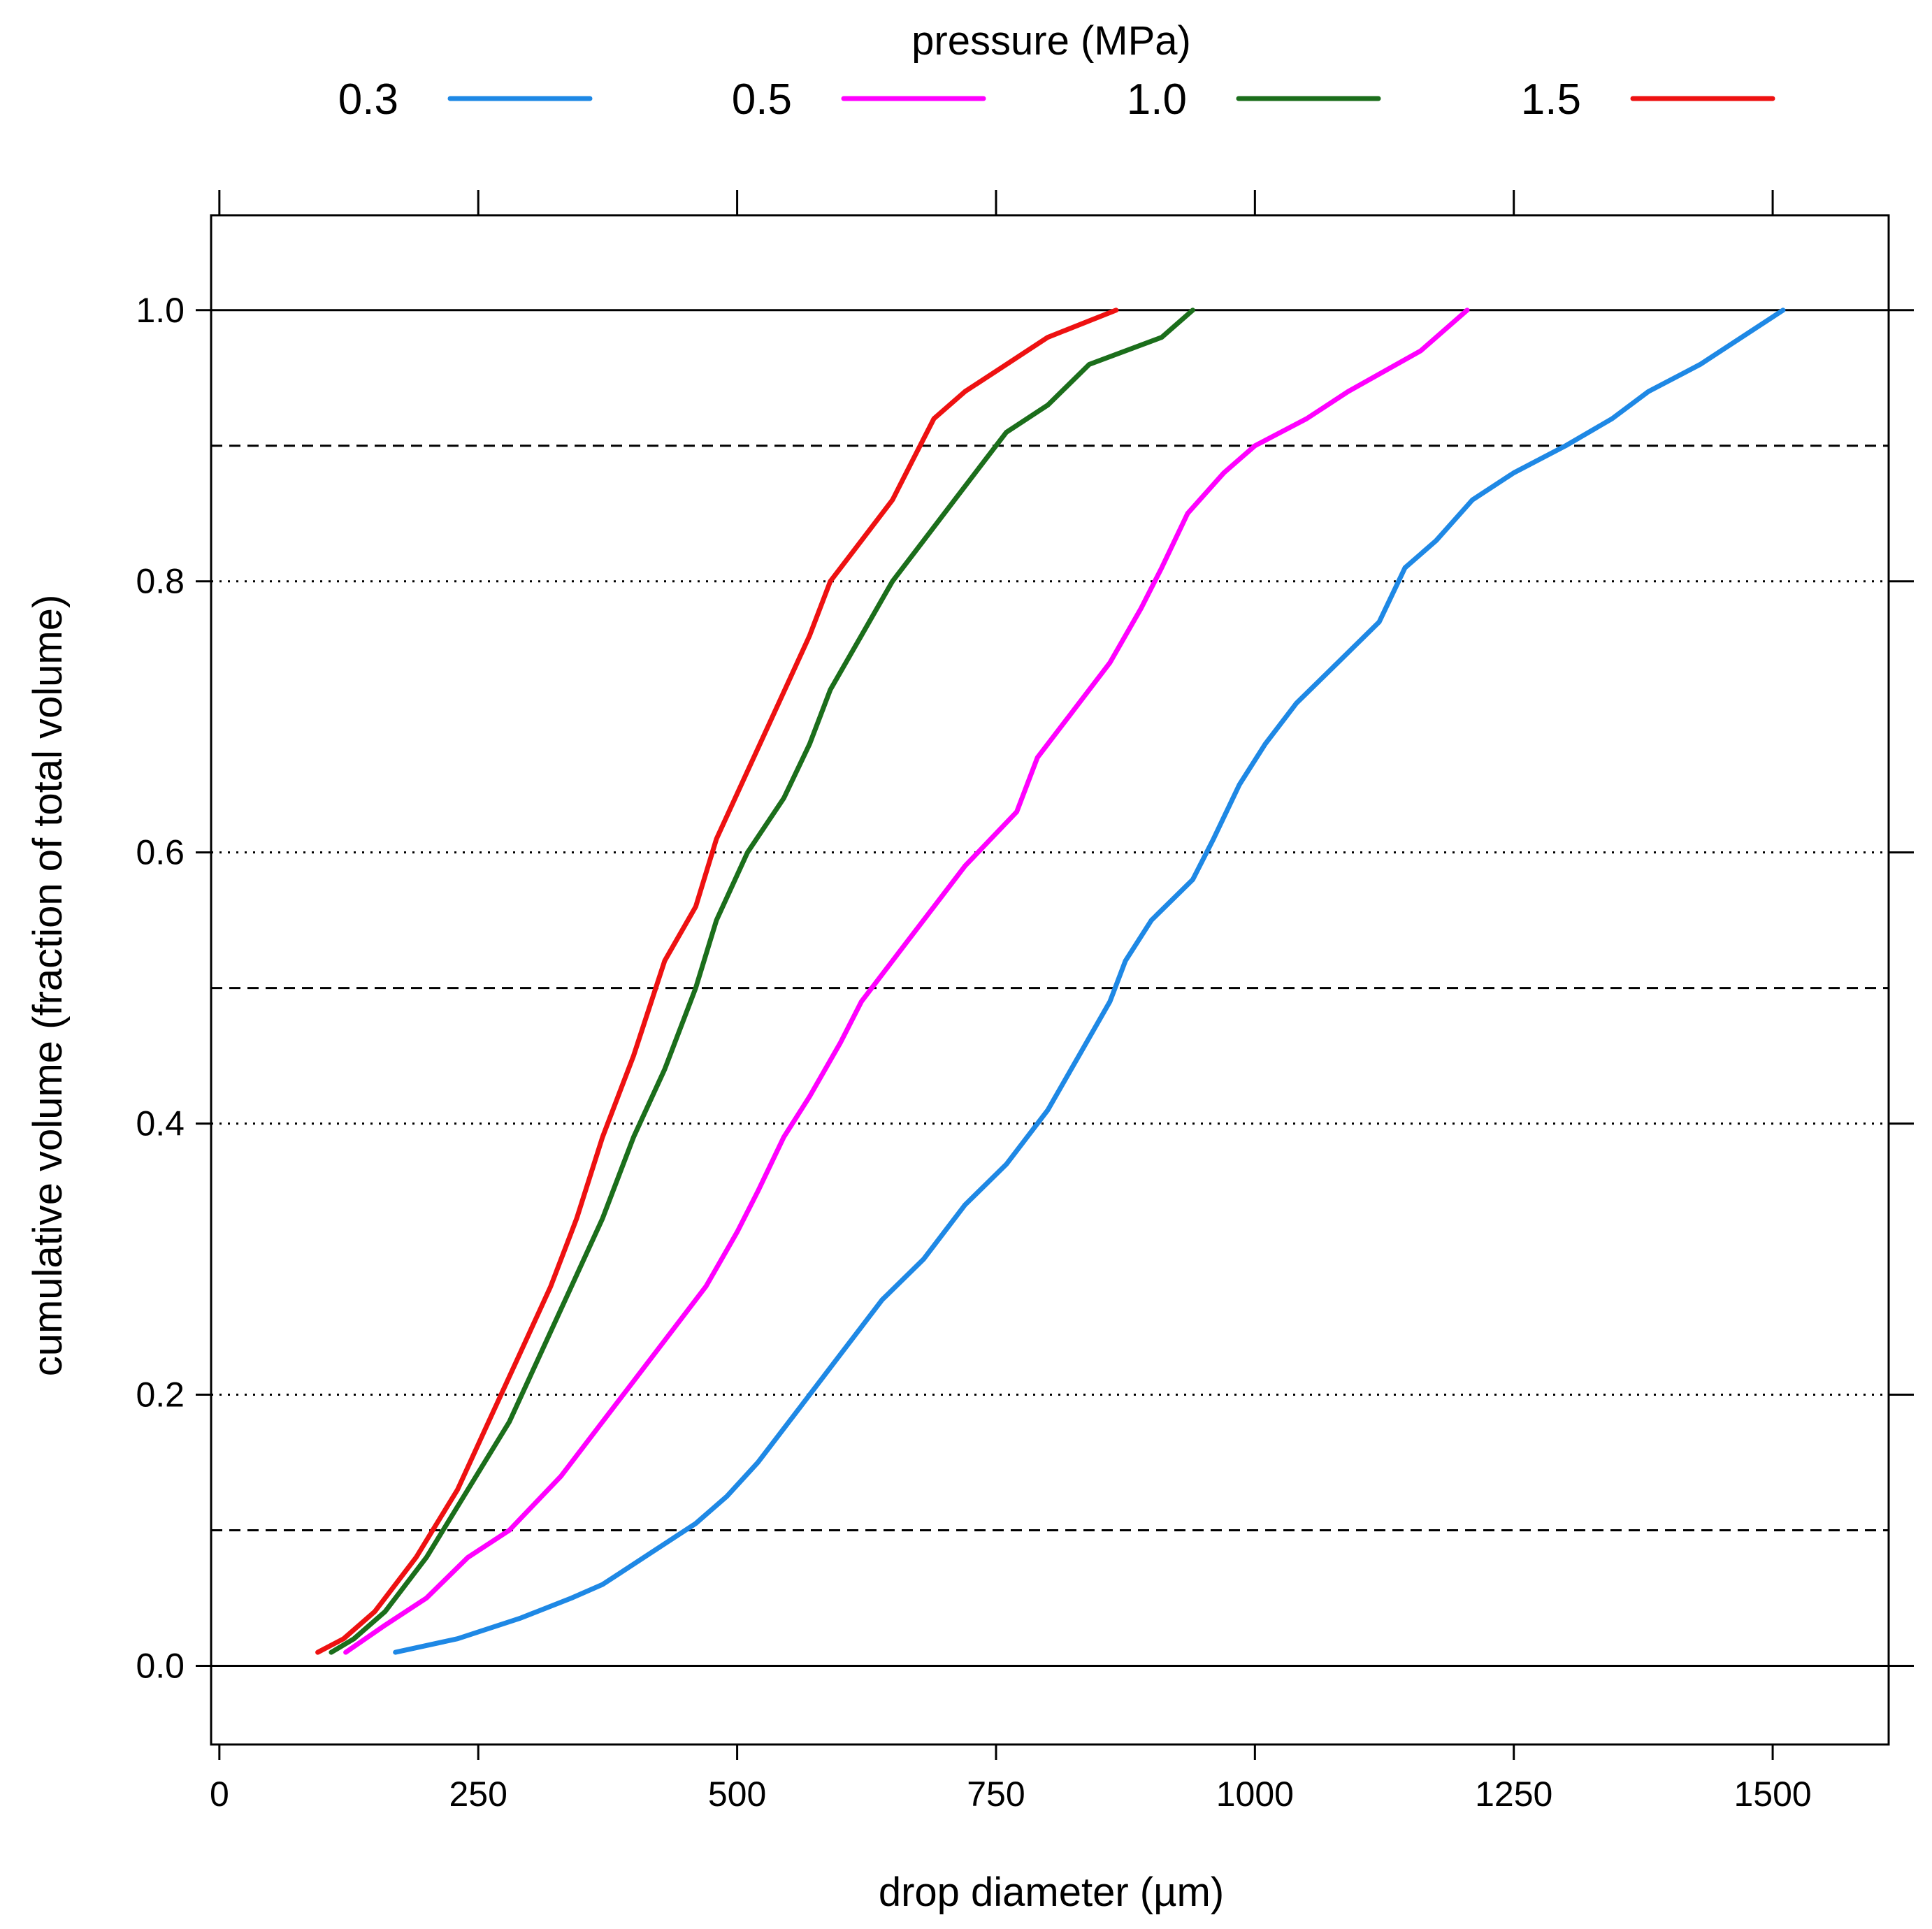 Image resolution: width=1932 pixels, height=1929 pixels. What do you see at coordinates (1772, 1794) in the screenshot?
I see `x-tick-label: 1500` at bounding box center [1772, 1794].